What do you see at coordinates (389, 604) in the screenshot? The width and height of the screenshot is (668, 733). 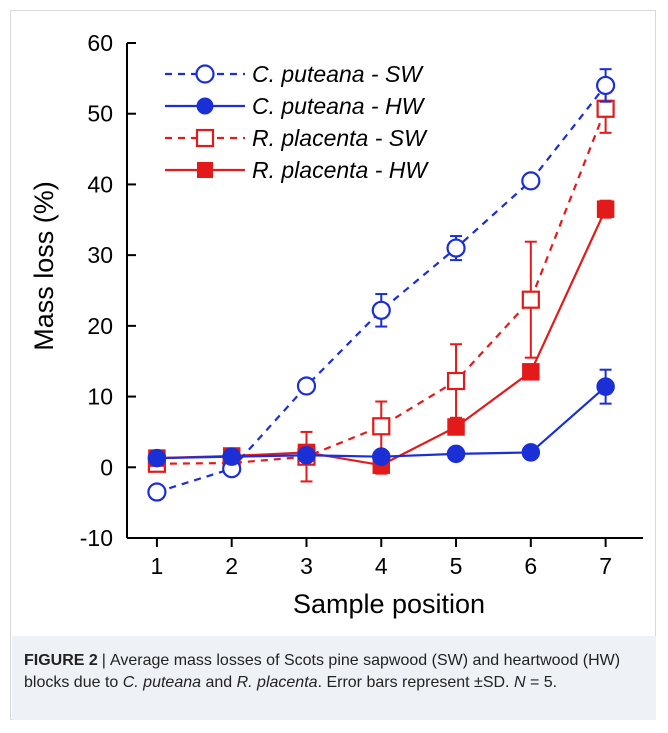 I see `x-axis-title: Sample position` at bounding box center [389, 604].